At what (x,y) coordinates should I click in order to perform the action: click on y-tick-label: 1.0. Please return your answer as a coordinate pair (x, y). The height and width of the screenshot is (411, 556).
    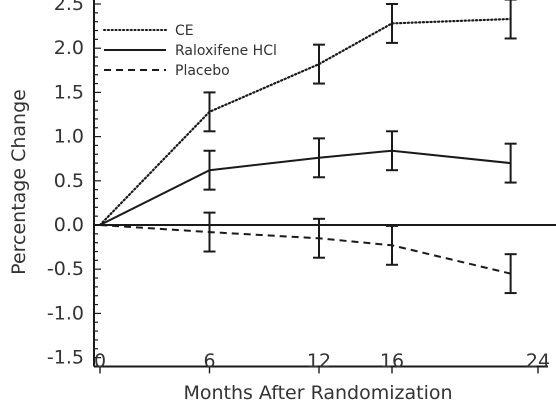
    Looking at the image, I should click on (69, 137).